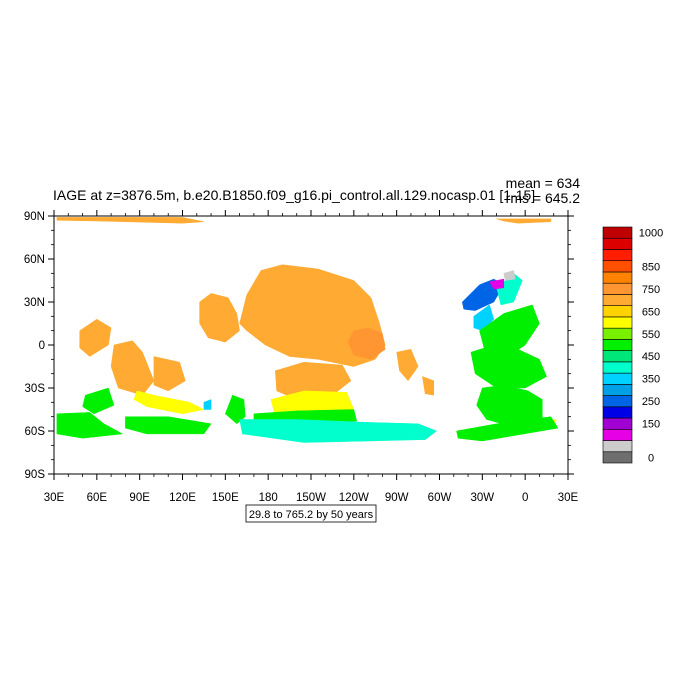  Describe the element at coordinates (651, 458) in the screenshot. I see `colorbar-label: 0` at that location.